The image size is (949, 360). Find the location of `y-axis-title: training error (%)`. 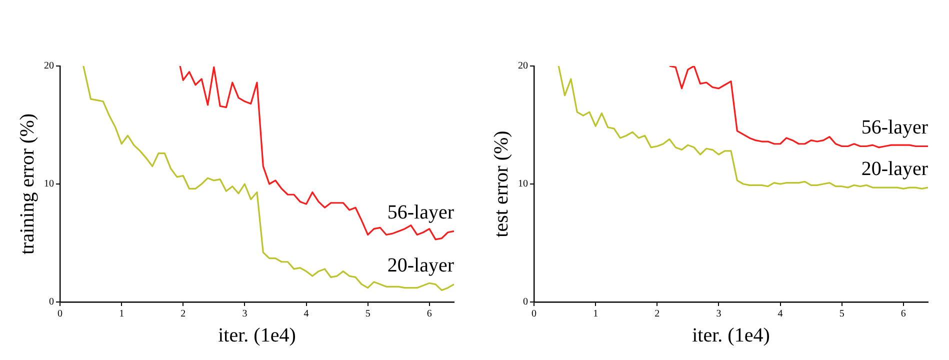

y-axis-title: training error (%) is located at coordinates (27, 184).